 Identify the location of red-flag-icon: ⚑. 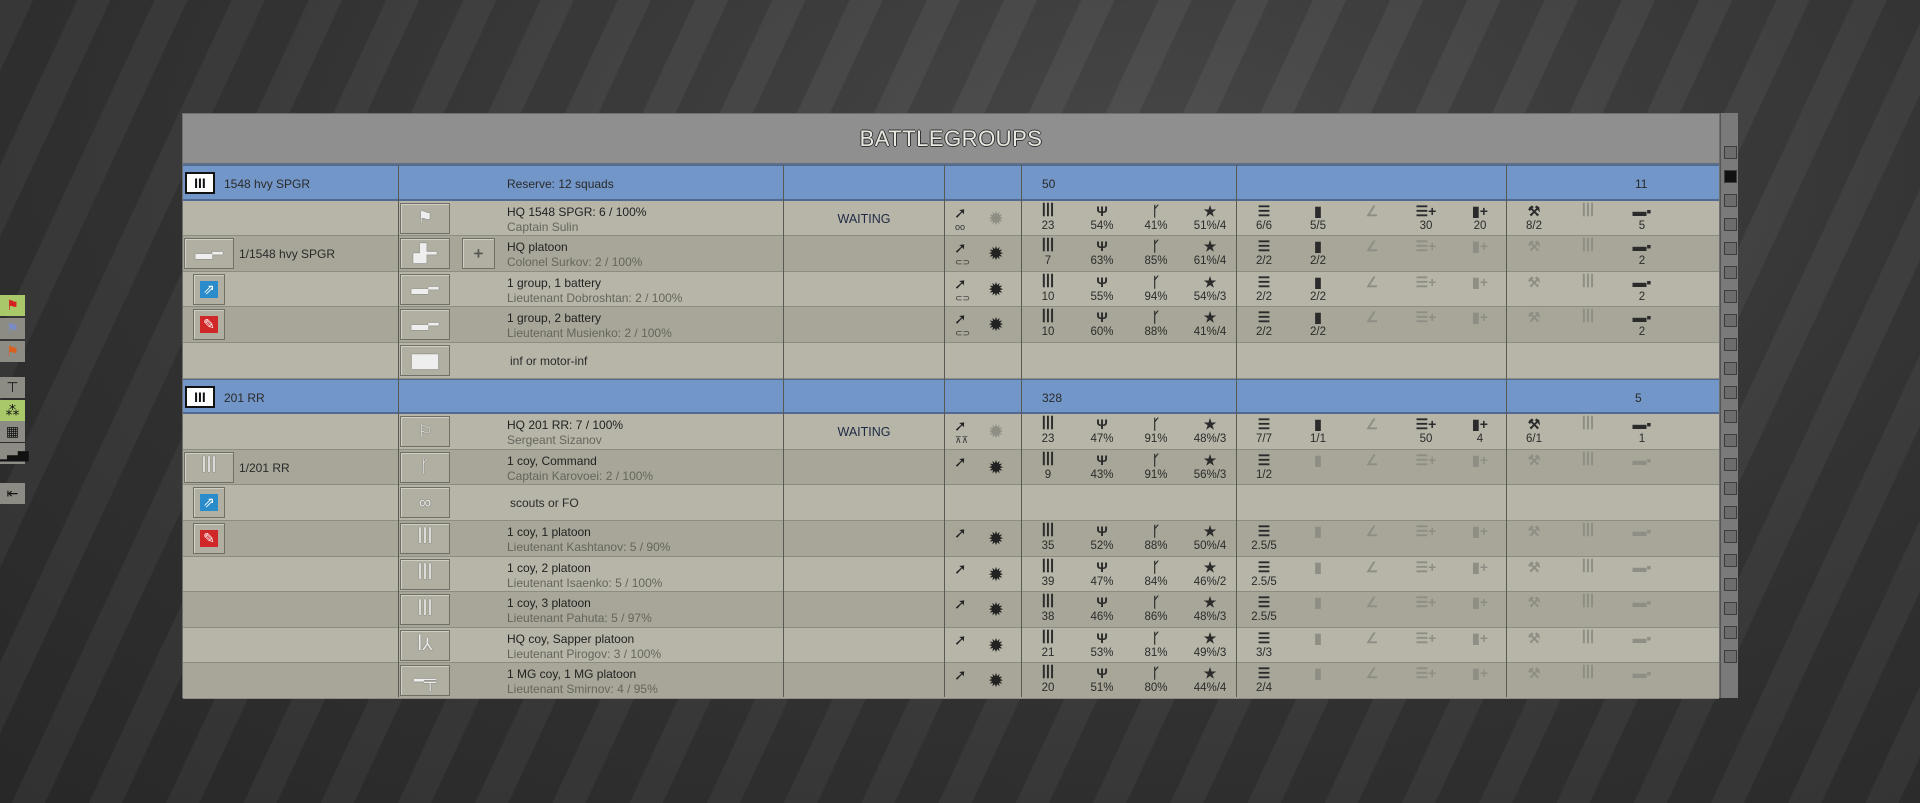
(12, 305).